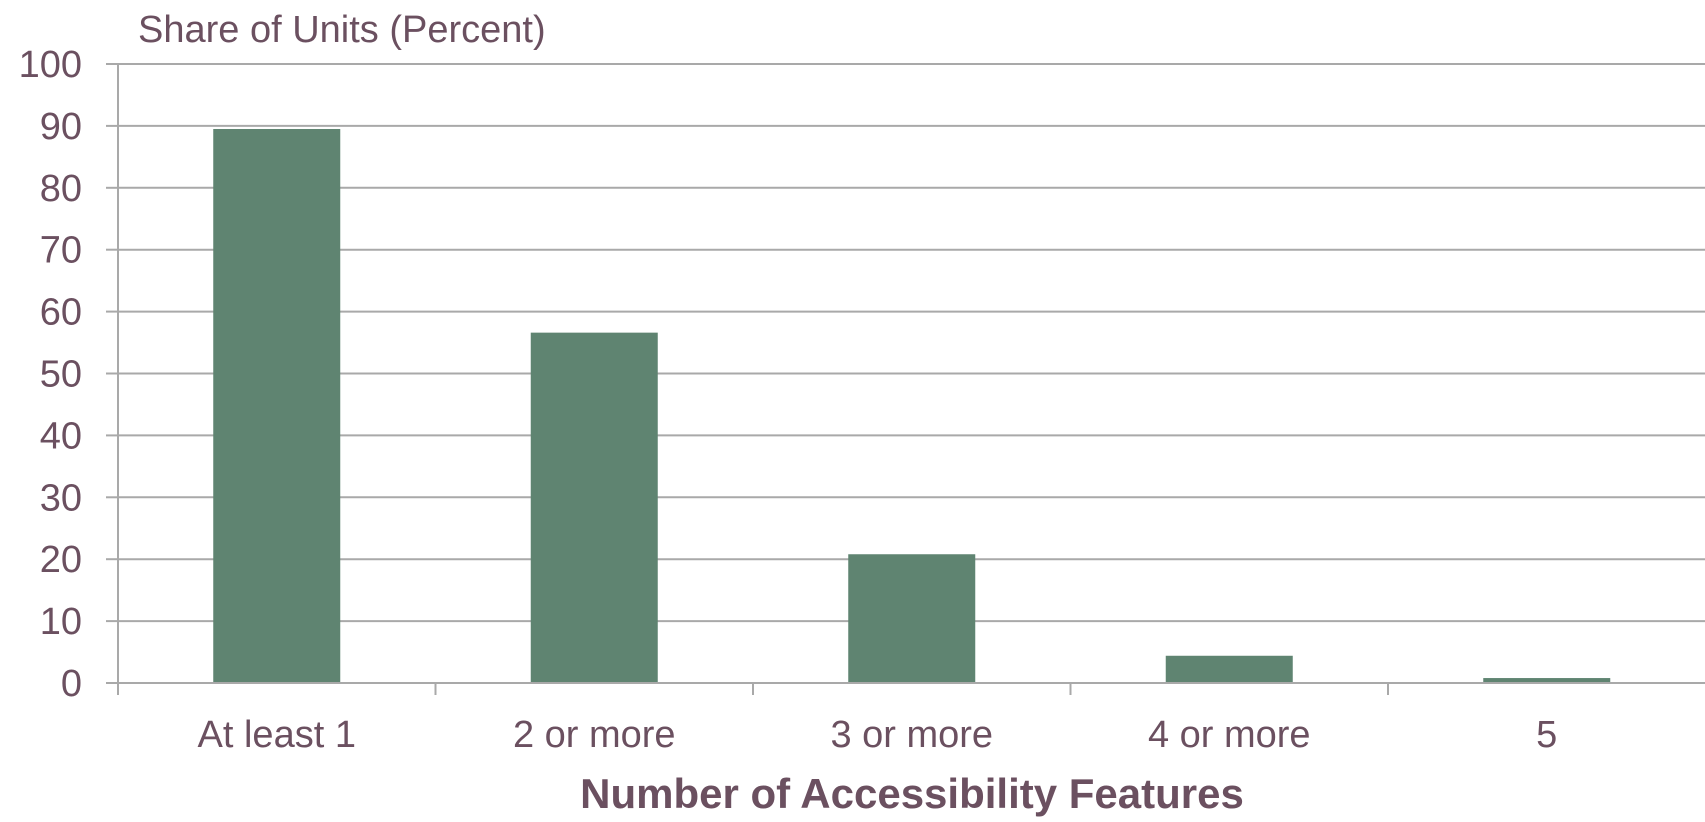 The width and height of the screenshot is (1705, 822). What do you see at coordinates (61, 436) in the screenshot?
I see `y-tick-label: 40` at bounding box center [61, 436].